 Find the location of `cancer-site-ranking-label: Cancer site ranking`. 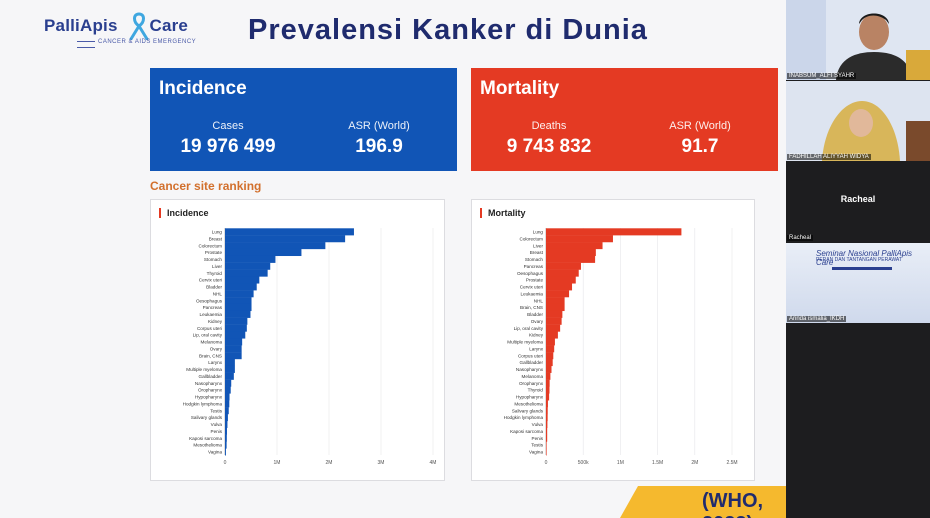

cancer-site-ranking-label: Cancer site ranking is located at coordinates (206, 186).